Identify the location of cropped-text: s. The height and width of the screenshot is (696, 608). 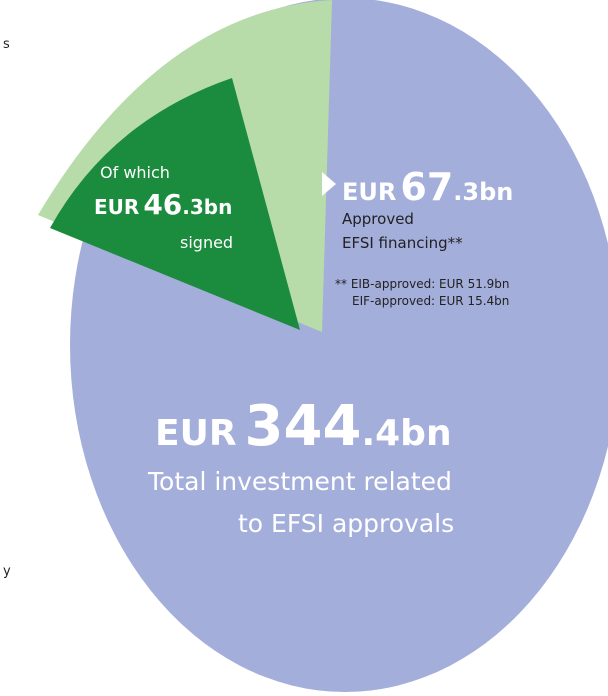
(6, 44).